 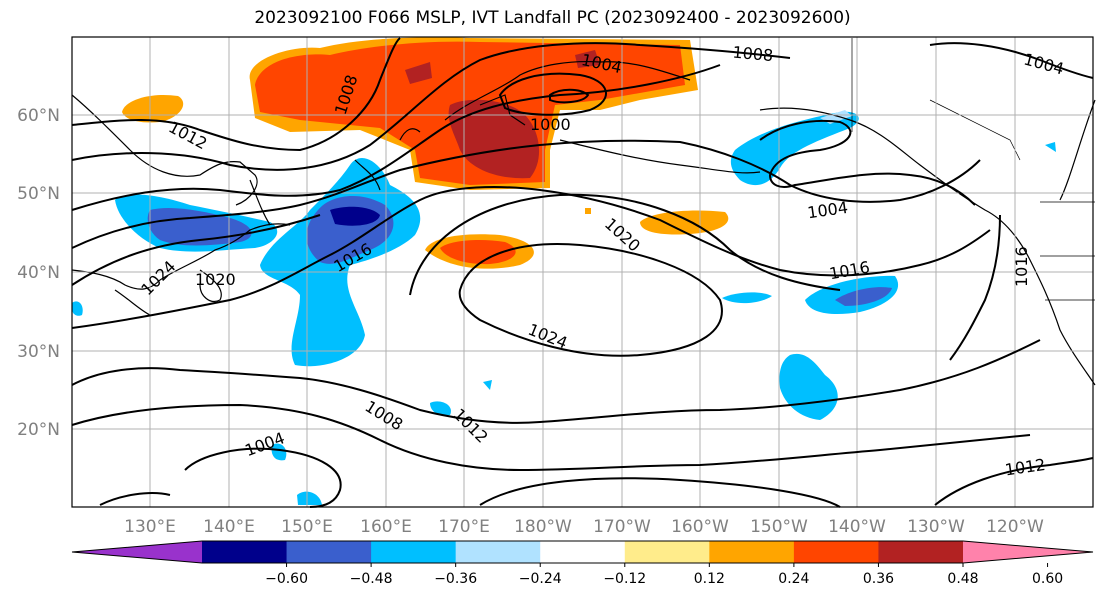 I want to click on colorbar-min-extension, so click(x=137, y=552).